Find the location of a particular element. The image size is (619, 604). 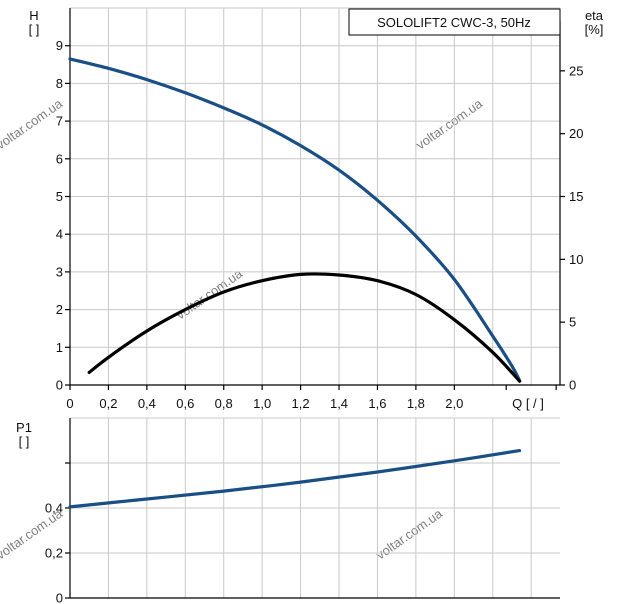

y-tick-label: 9 is located at coordinates (59, 45).